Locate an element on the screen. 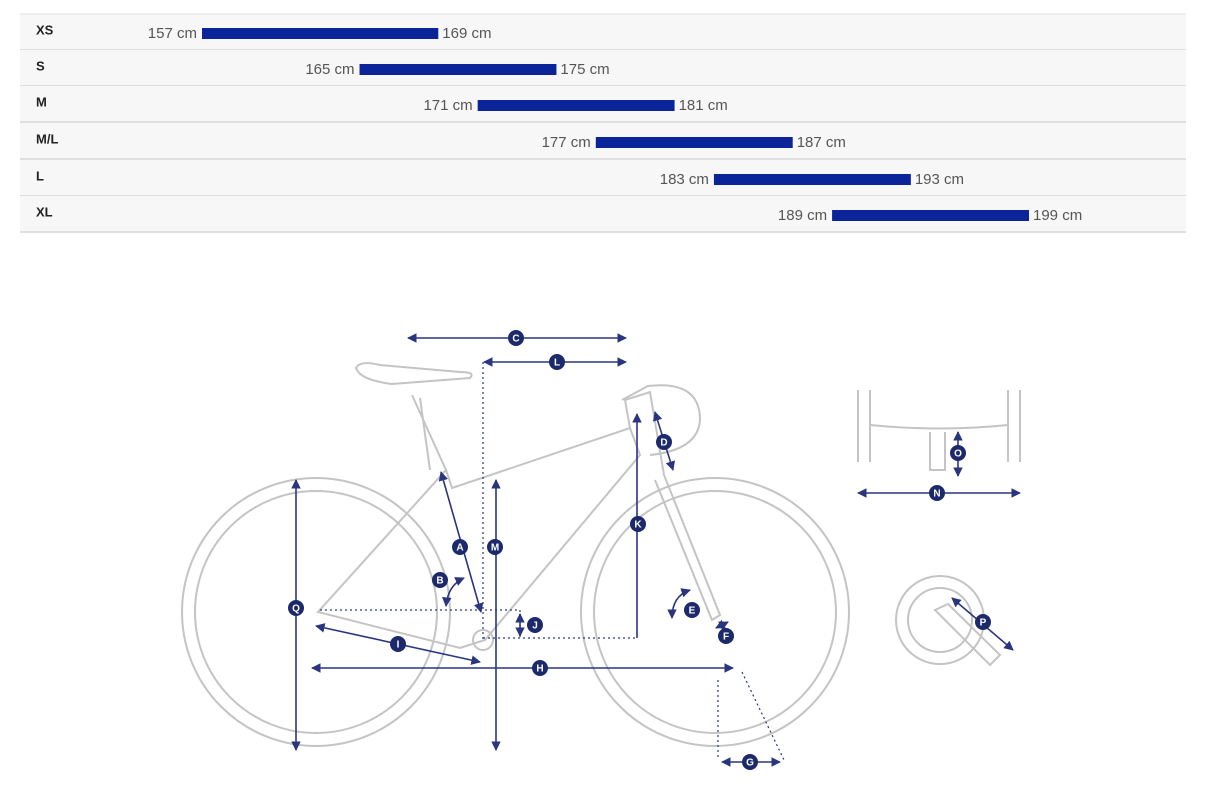 Image resolution: width=1205 pixels, height=800 pixels. dimension-label: K is located at coordinates (638, 525).